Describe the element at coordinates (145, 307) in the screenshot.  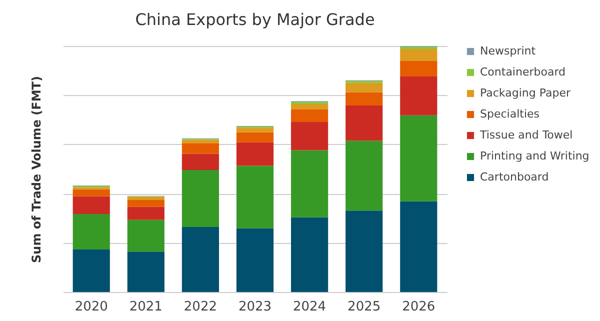
I see `x-tick-label: 2021` at that location.